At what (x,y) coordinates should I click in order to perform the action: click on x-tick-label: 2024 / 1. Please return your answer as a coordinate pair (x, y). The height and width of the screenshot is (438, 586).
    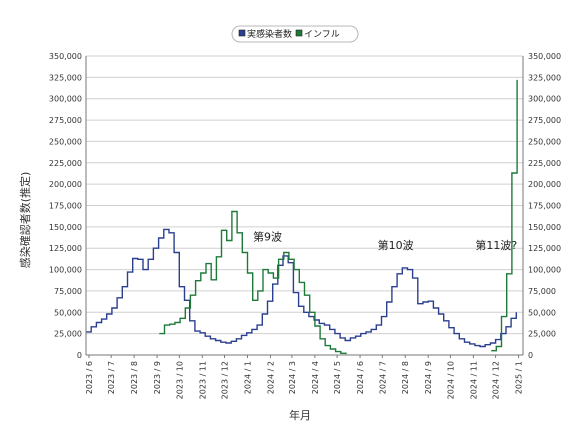
    Looking at the image, I should click on (247, 377).